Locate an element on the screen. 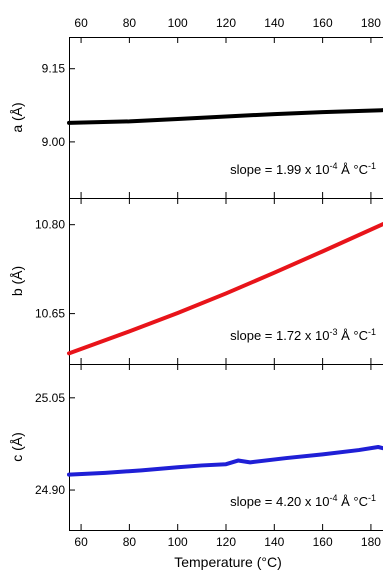  x-tick-label-top: 140 is located at coordinates (274, 23).